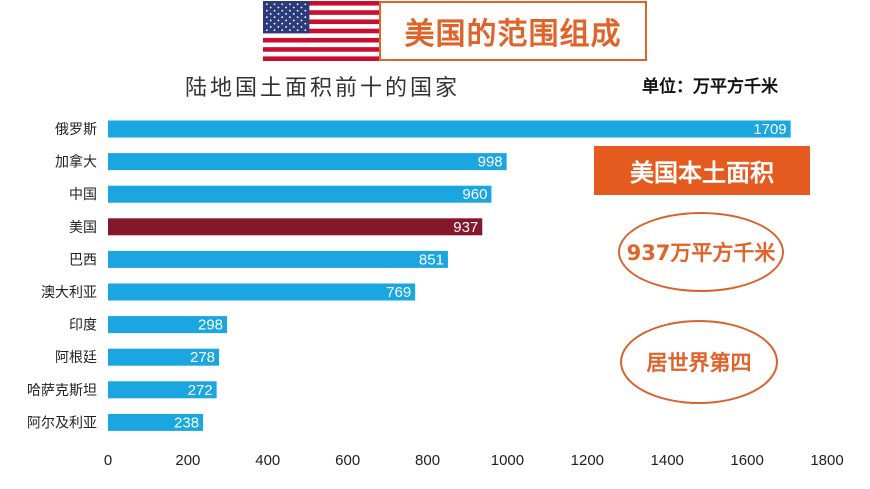 The height and width of the screenshot is (489, 870). I want to click on x-tick-label: 1800, so click(826, 460).